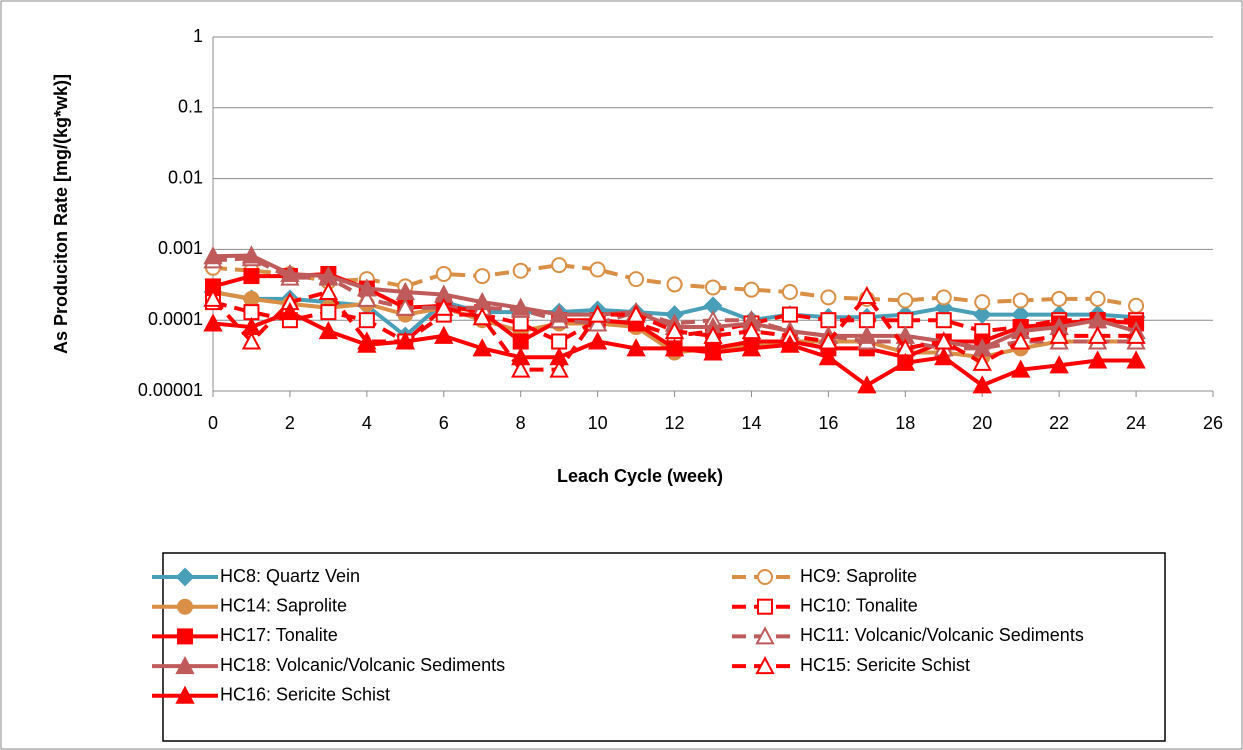  Describe the element at coordinates (444, 423) in the screenshot. I see `x-tick-label: 6` at that location.